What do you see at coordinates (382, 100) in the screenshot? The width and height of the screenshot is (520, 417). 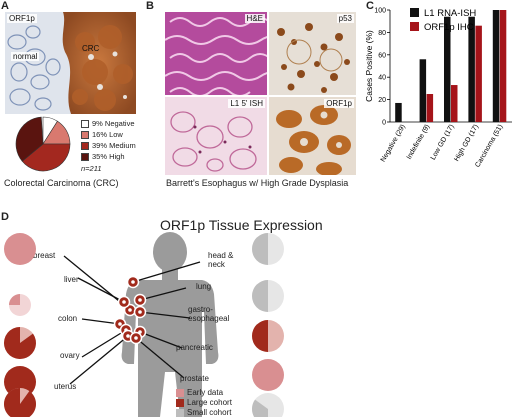 I see `y-tick-label: 20` at bounding box center [382, 100].